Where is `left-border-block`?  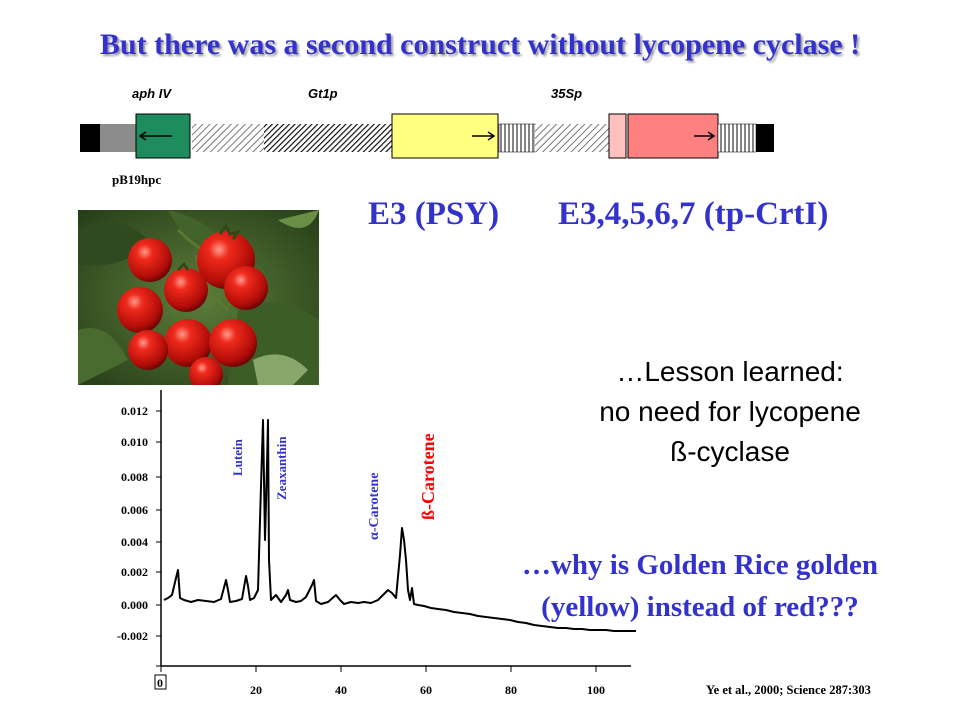
left-border-block is located at coordinates (90, 138).